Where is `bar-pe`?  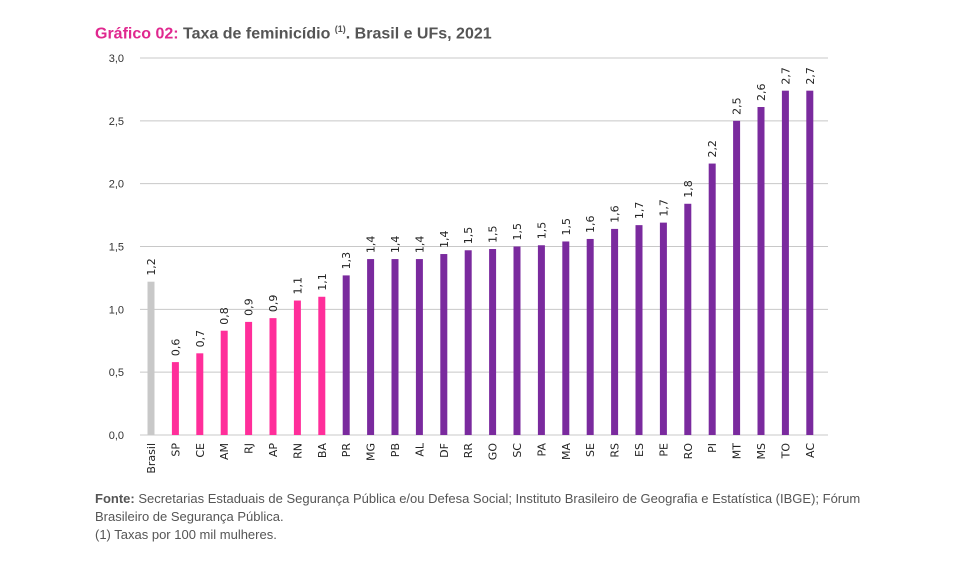
bar-pe is located at coordinates (663, 328).